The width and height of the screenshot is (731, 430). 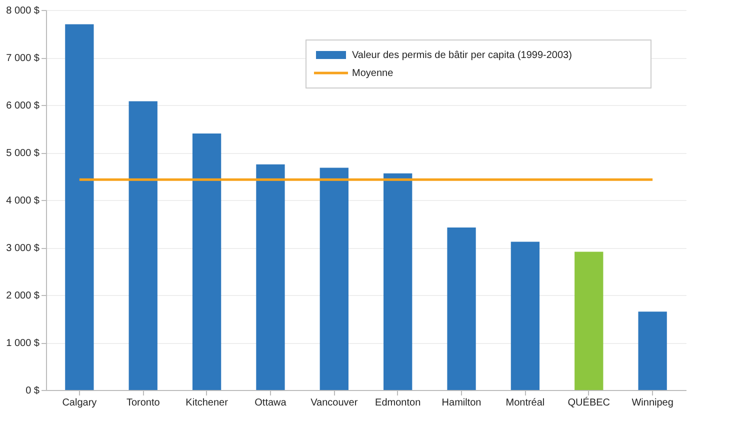 I want to click on y-tick-label: 8 000 $, so click(x=23, y=11).